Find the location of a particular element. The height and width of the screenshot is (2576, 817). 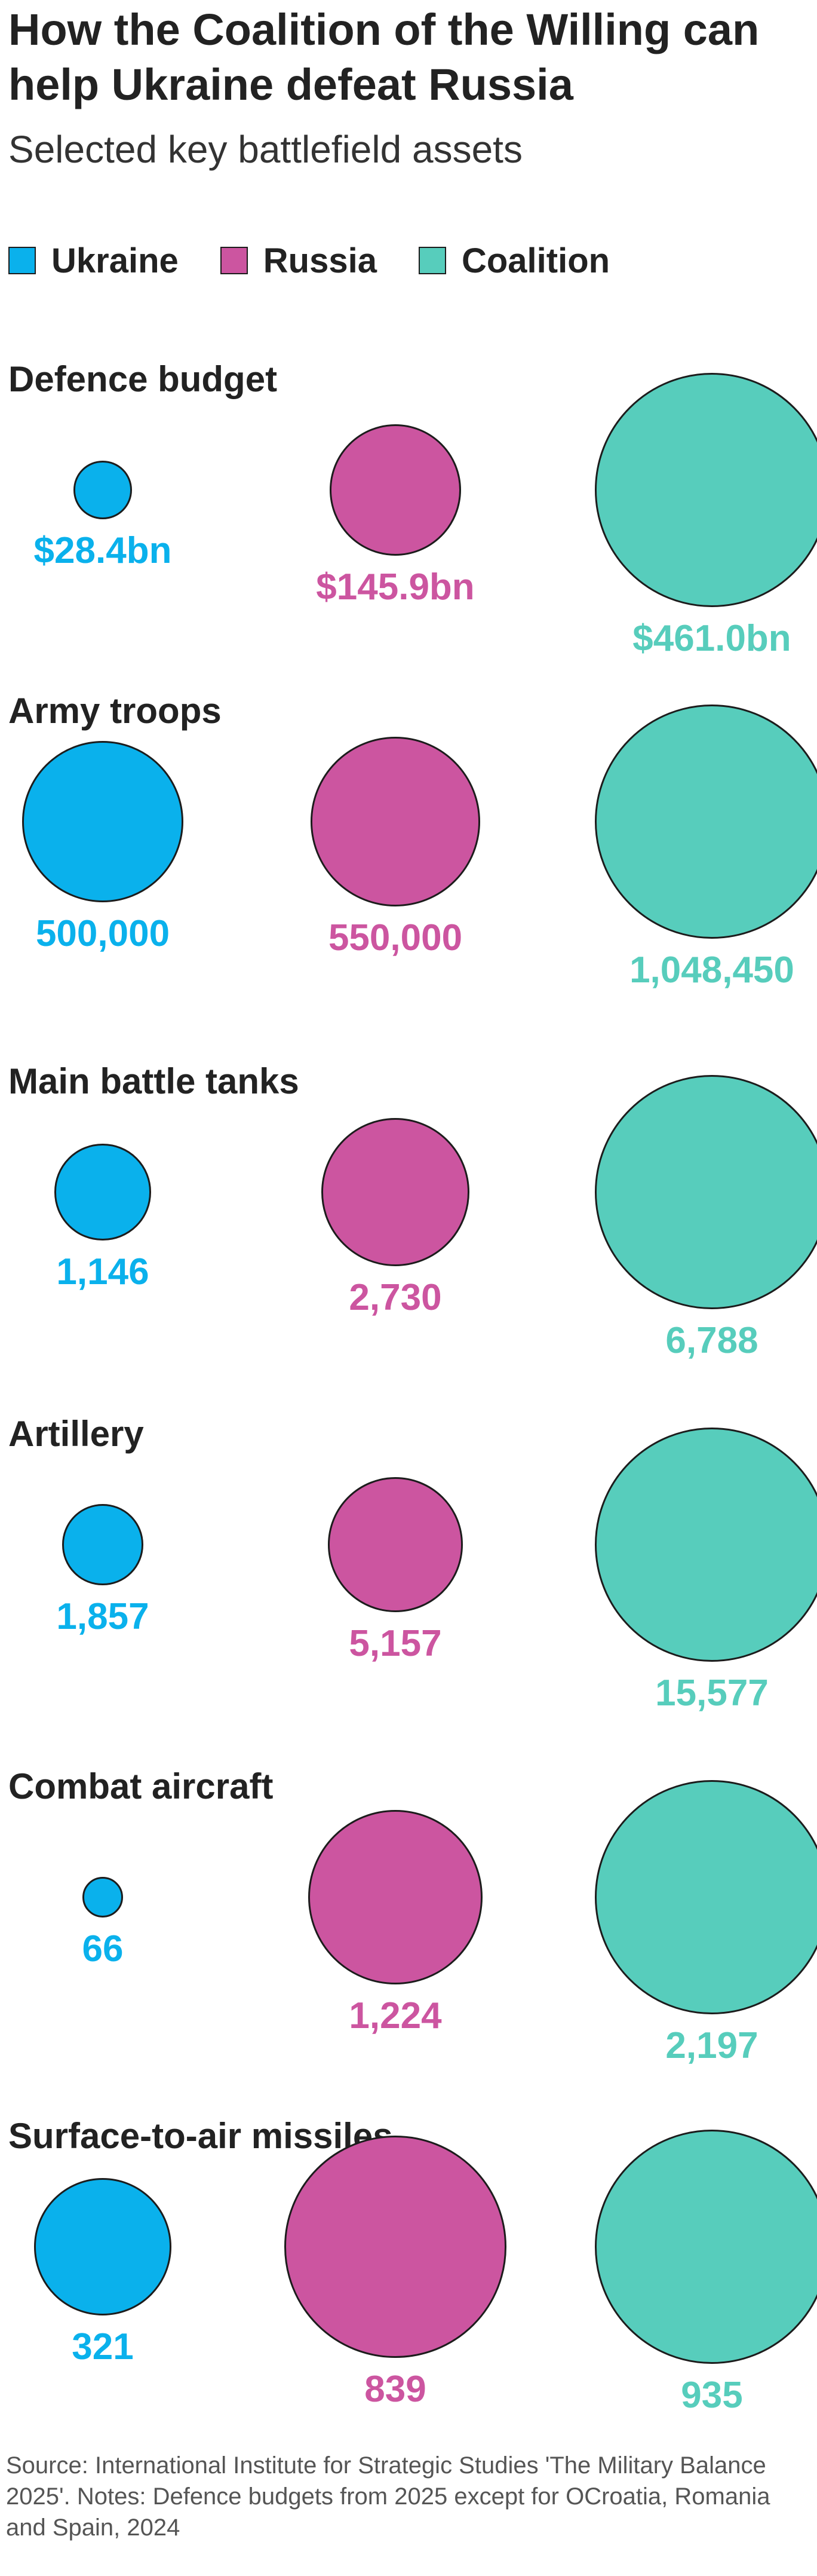

circle-army-troops-russia is located at coordinates (395, 822).